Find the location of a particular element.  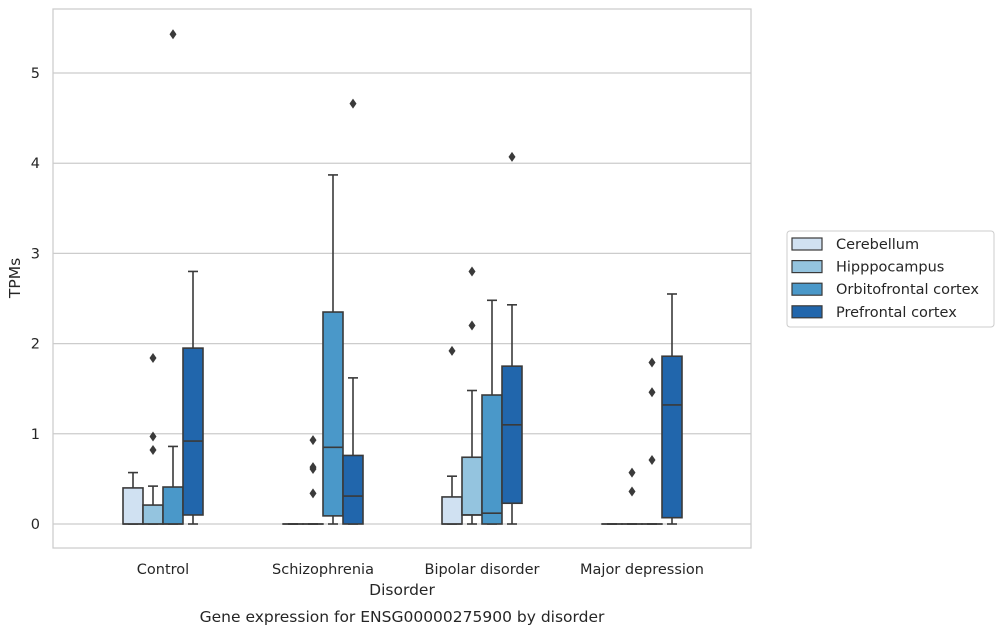

x-axis-title: Disorder is located at coordinates (402, 590).